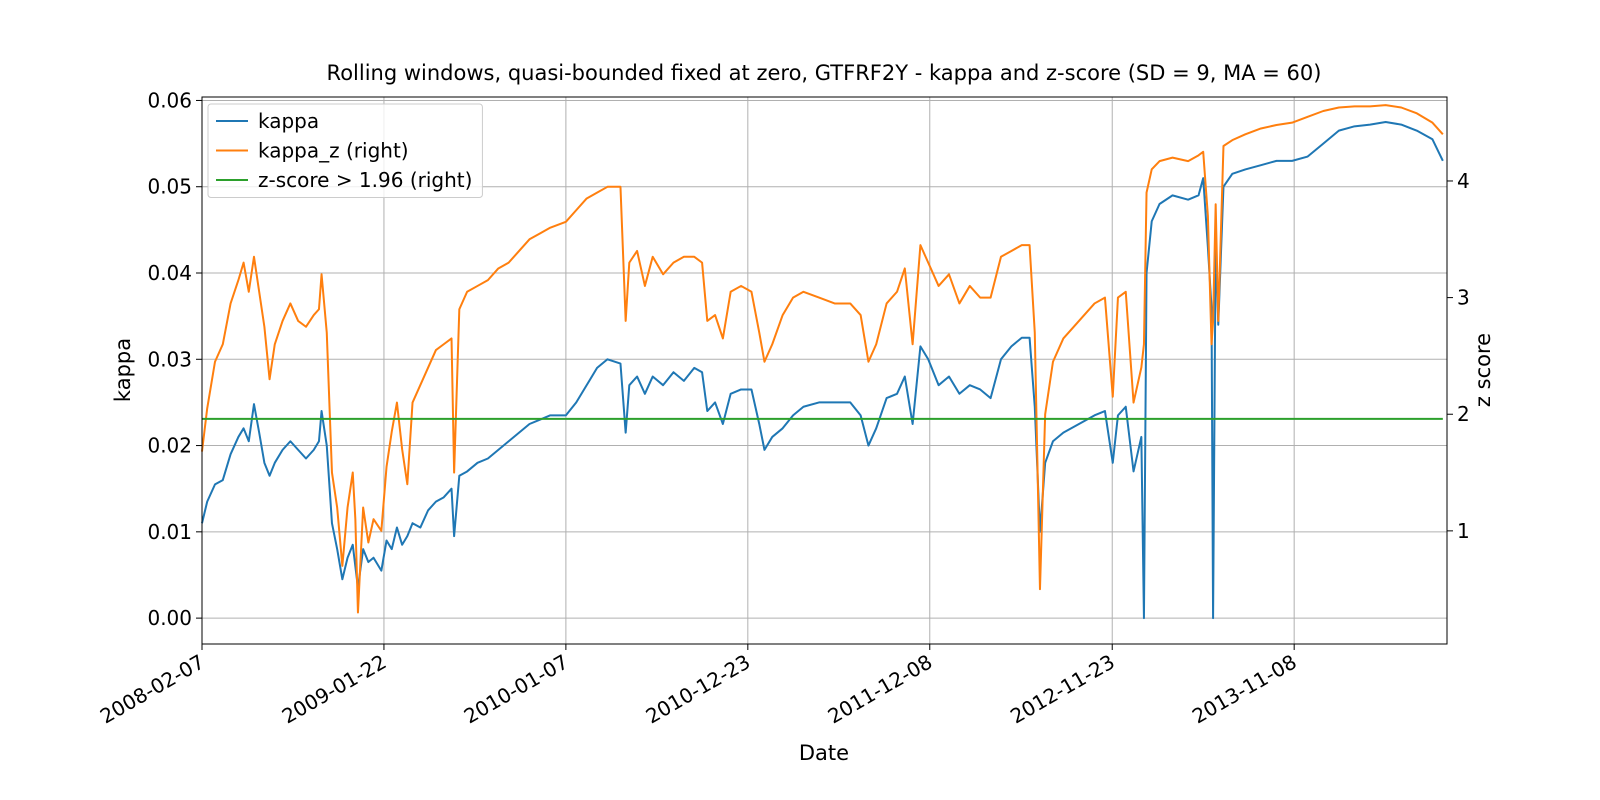 This screenshot has width=1600, height=800. I want to click on x-tick-label: 2008-02-07, so click(152, 689).